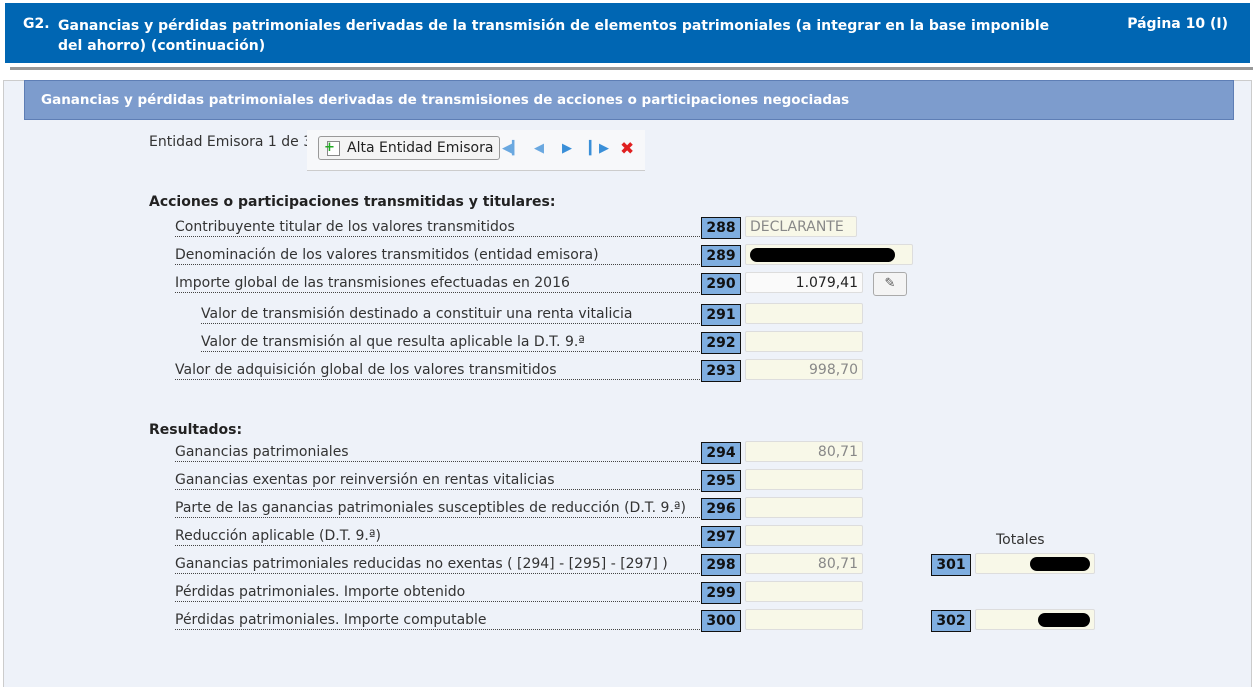 This screenshot has height=687, width=1255. What do you see at coordinates (721, 256) in the screenshot?
I see `box-number: 289` at bounding box center [721, 256].